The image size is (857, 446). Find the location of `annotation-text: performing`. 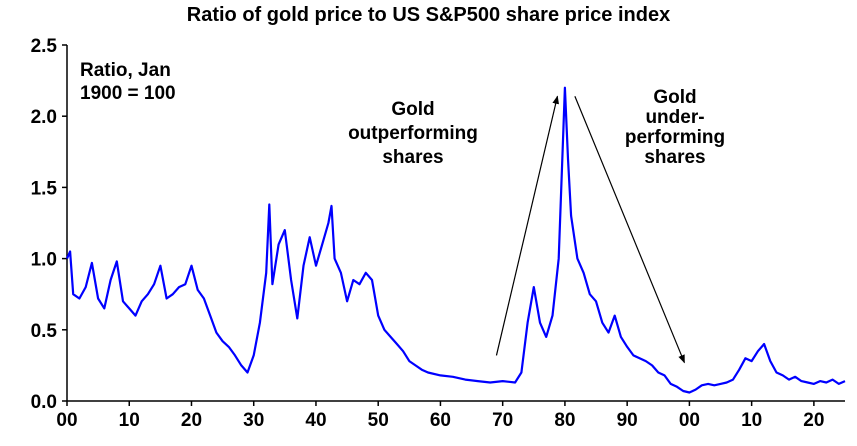

annotation-text: performing is located at coordinates (675, 137).